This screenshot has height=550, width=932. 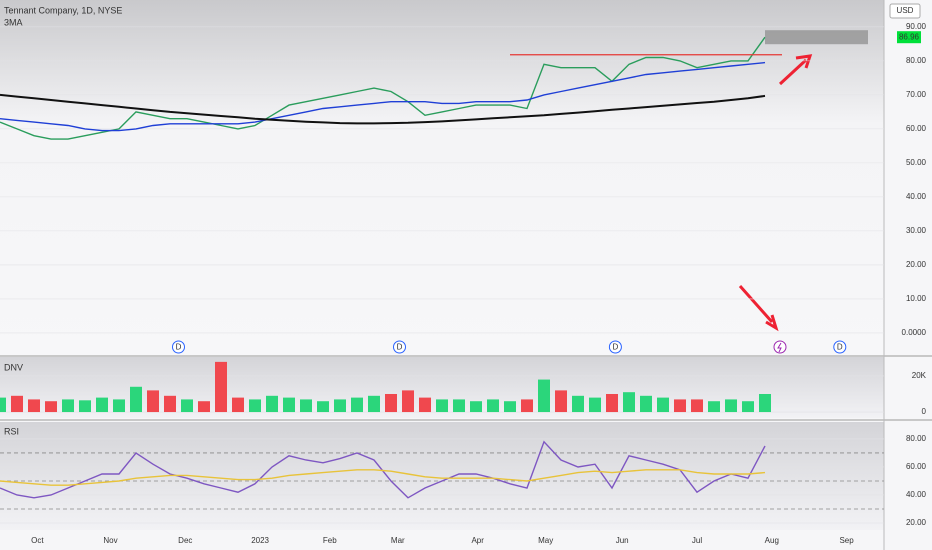 What do you see at coordinates (846, 540) in the screenshot?
I see `x-tick-label: Sep` at bounding box center [846, 540].